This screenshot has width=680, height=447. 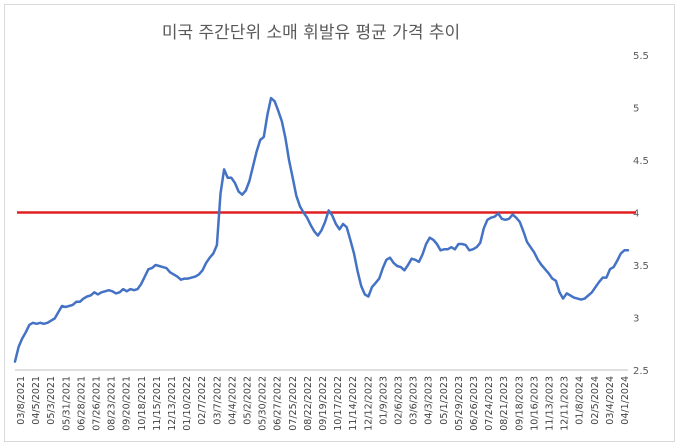 I want to click on x-tick-label: 08/23/2021, so click(x=112, y=403).